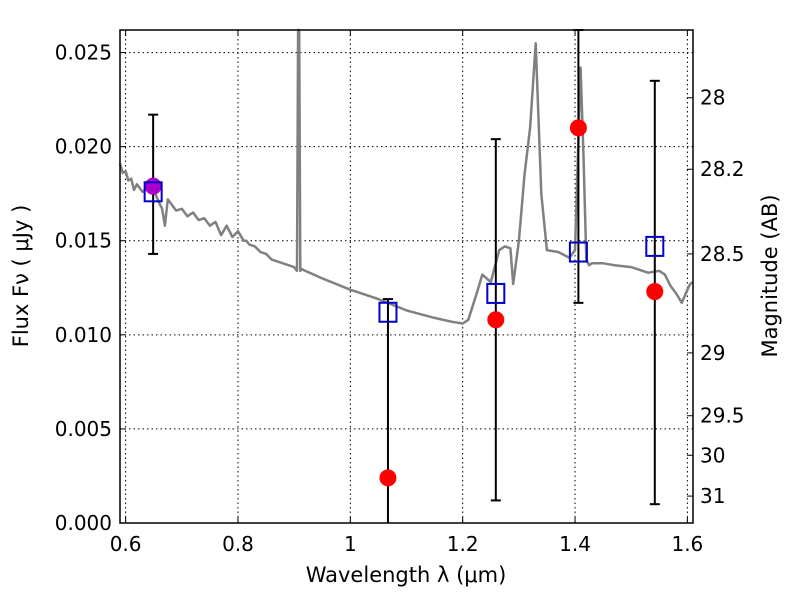  Describe the element at coordinates (350, 544) in the screenshot. I see `x-tick-label: 1` at that location.